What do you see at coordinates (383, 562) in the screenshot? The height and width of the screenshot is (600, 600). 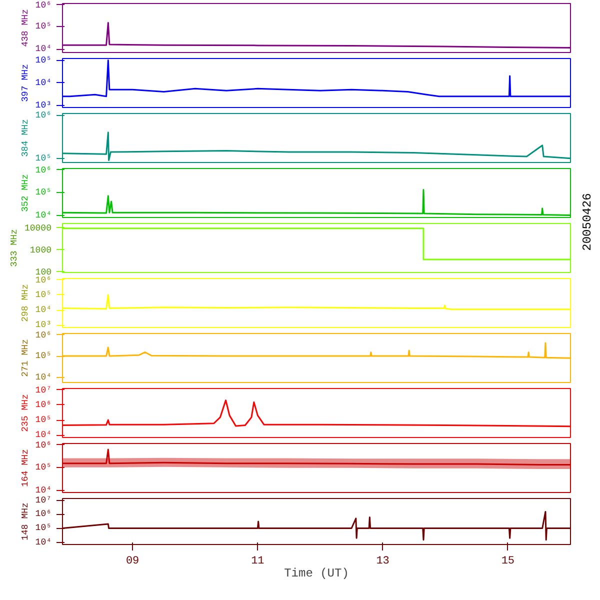 I see `x-tick-label: 13` at bounding box center [383, 562].